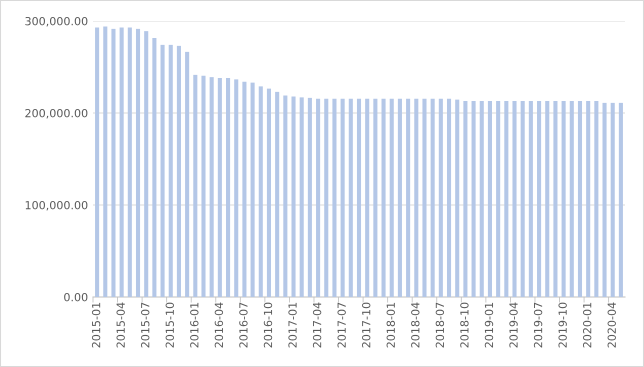  I want to click on x-tick-label: 2015-07, so click(145, 325).